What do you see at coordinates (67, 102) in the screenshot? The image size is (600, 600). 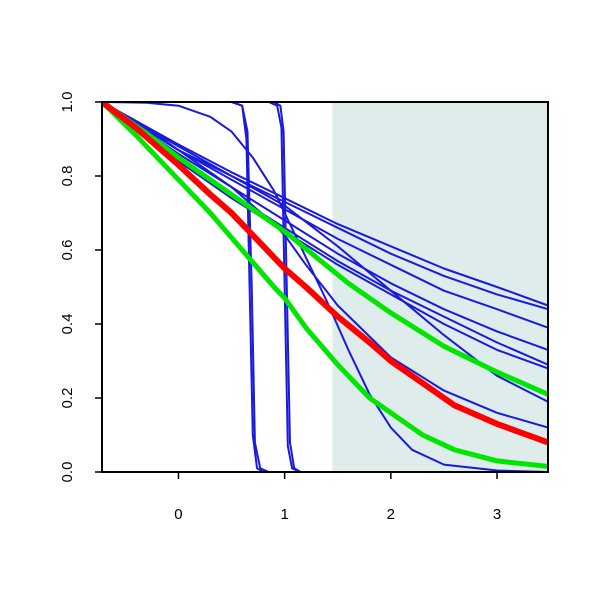 I see `y-tick-label: 1.0` at bounding box center [67, 102].